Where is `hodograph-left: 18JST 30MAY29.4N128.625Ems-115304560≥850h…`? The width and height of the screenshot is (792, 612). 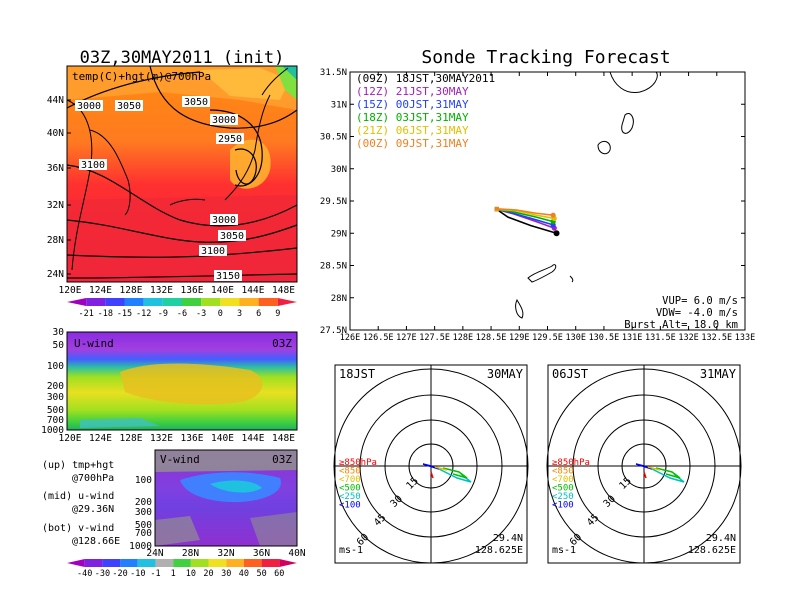
hodograph-left: 18JST 30MAY29.4N128.625Ems-115304560≥850h… is located at coordinates (431, 464).